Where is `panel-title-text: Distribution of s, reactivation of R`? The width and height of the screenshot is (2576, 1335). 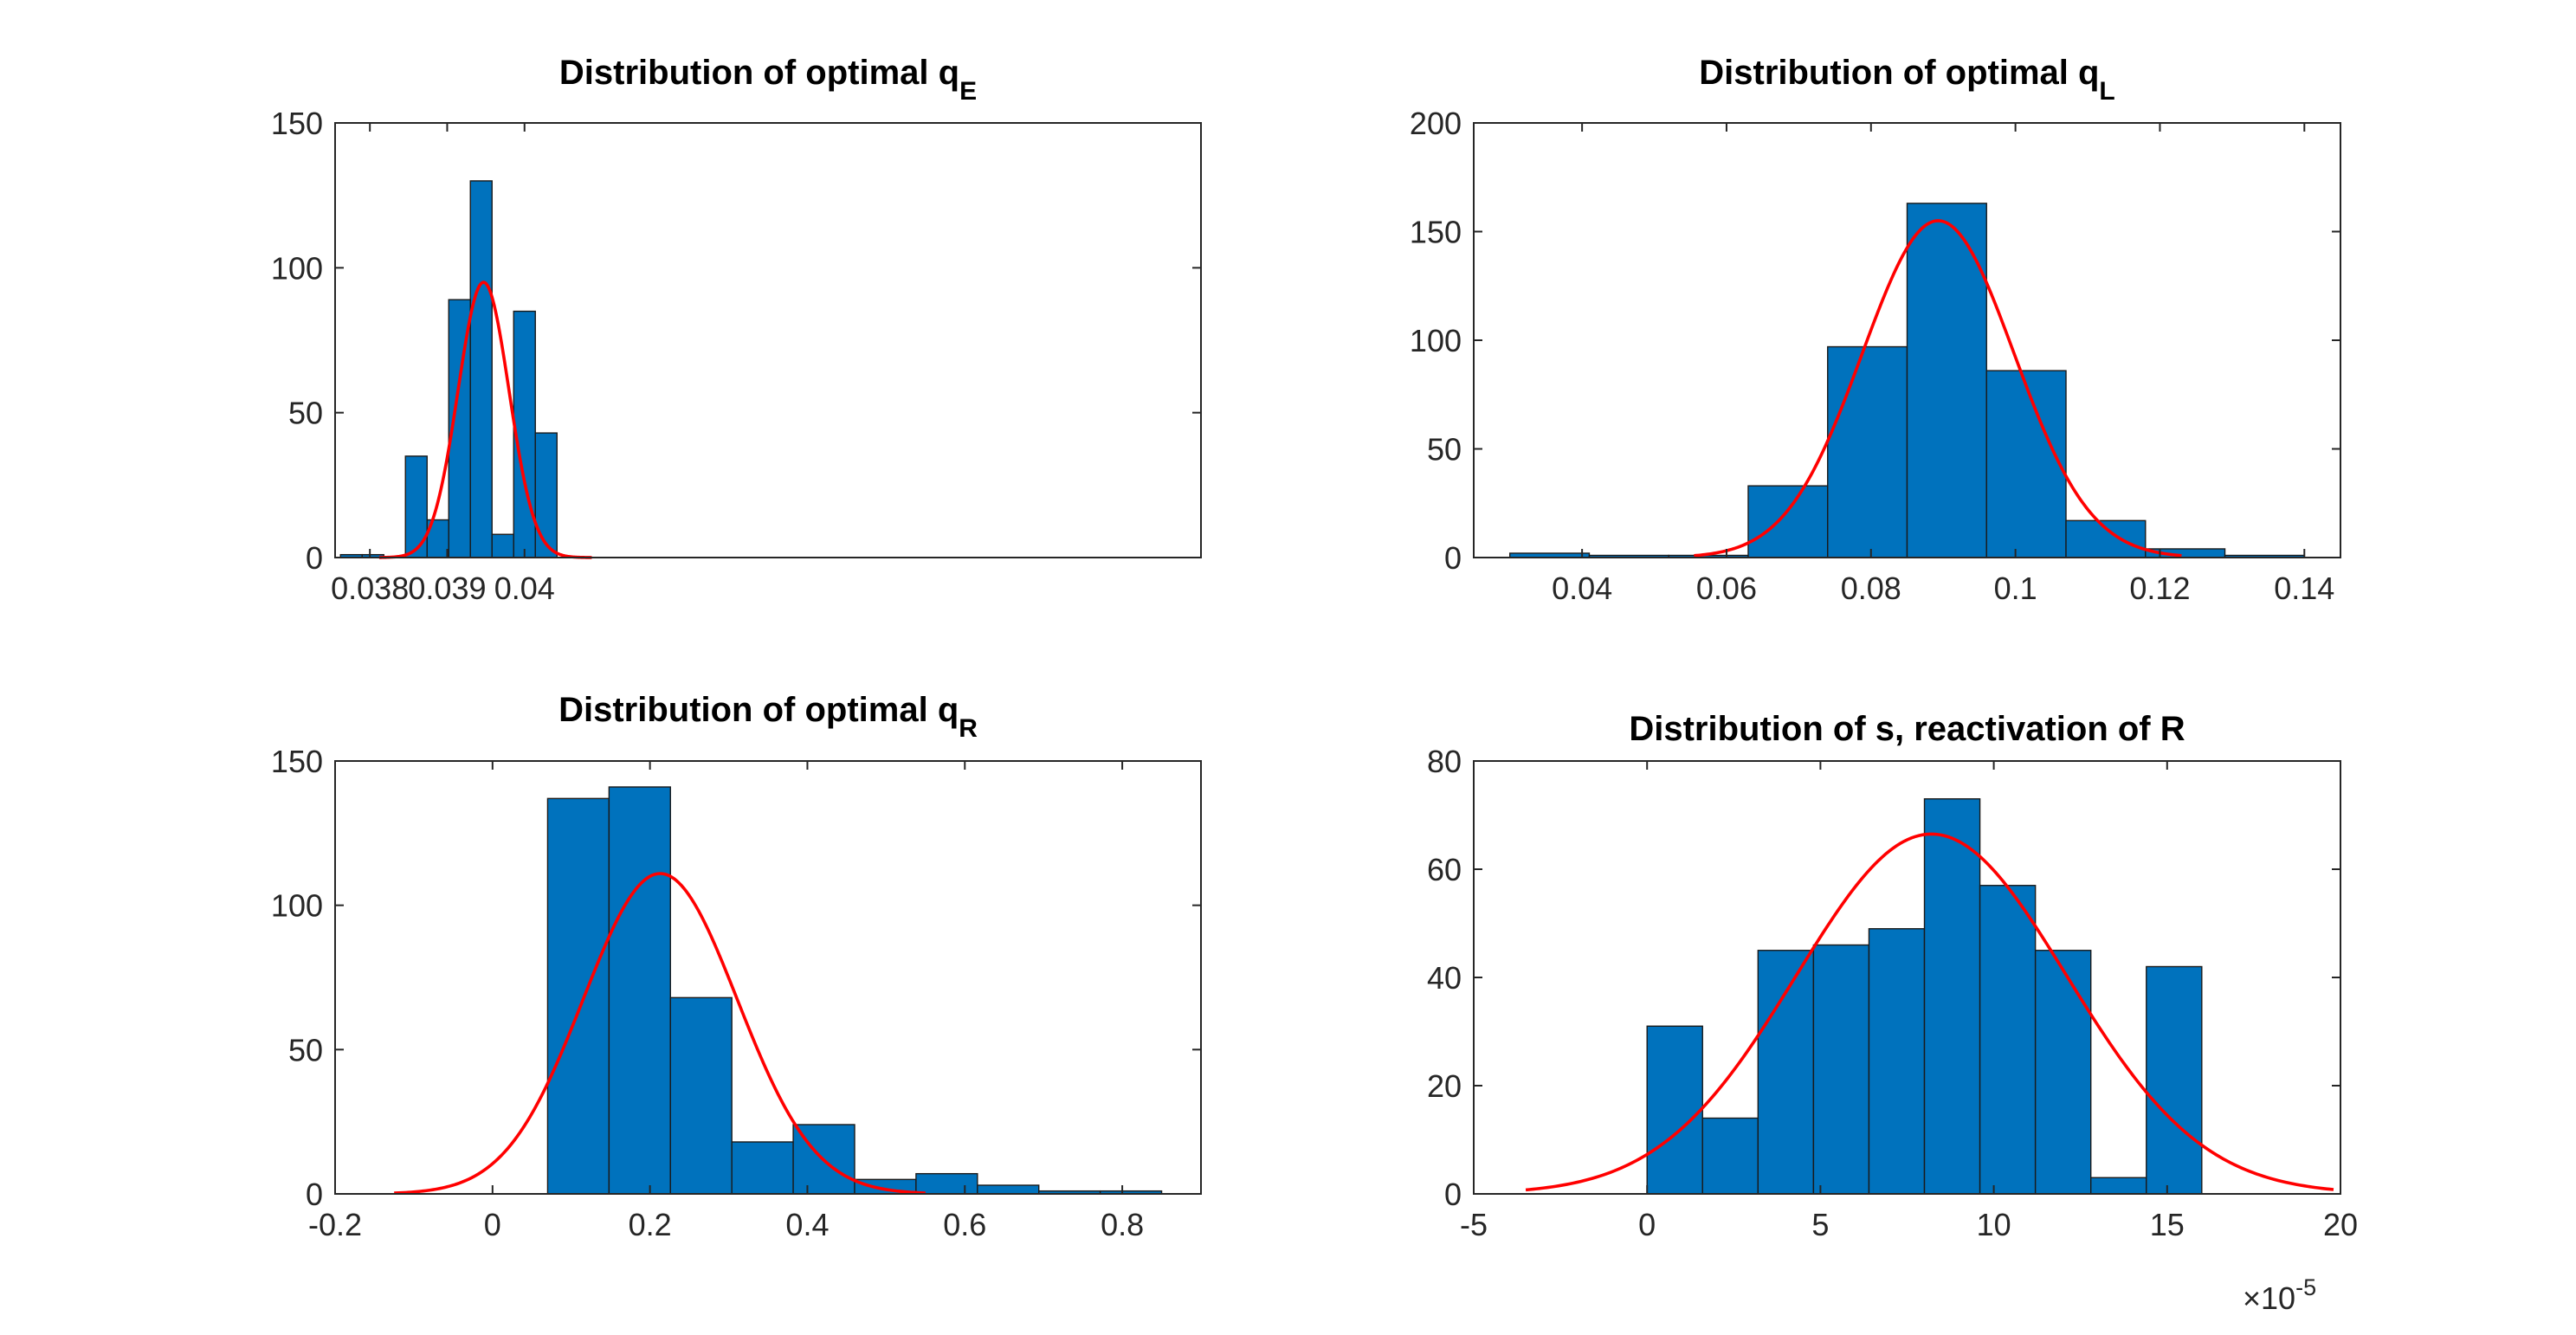 panel-title-text: Distribution of s, reactivation of R is located at coordinates (1907, 729).